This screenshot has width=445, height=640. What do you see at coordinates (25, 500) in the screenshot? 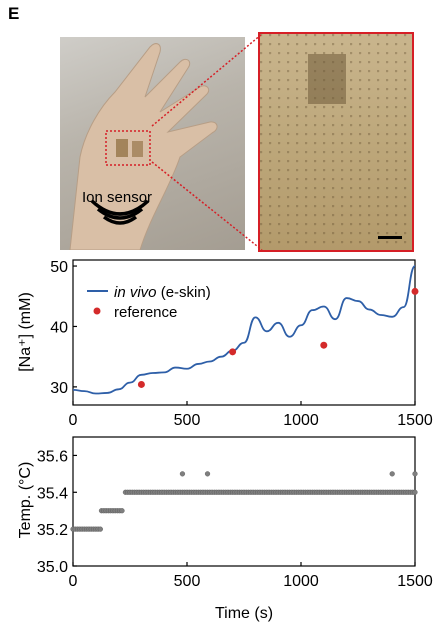
I see `temperature-y-axis-label: Temp. (°C)` at bounding box center [25, 500].